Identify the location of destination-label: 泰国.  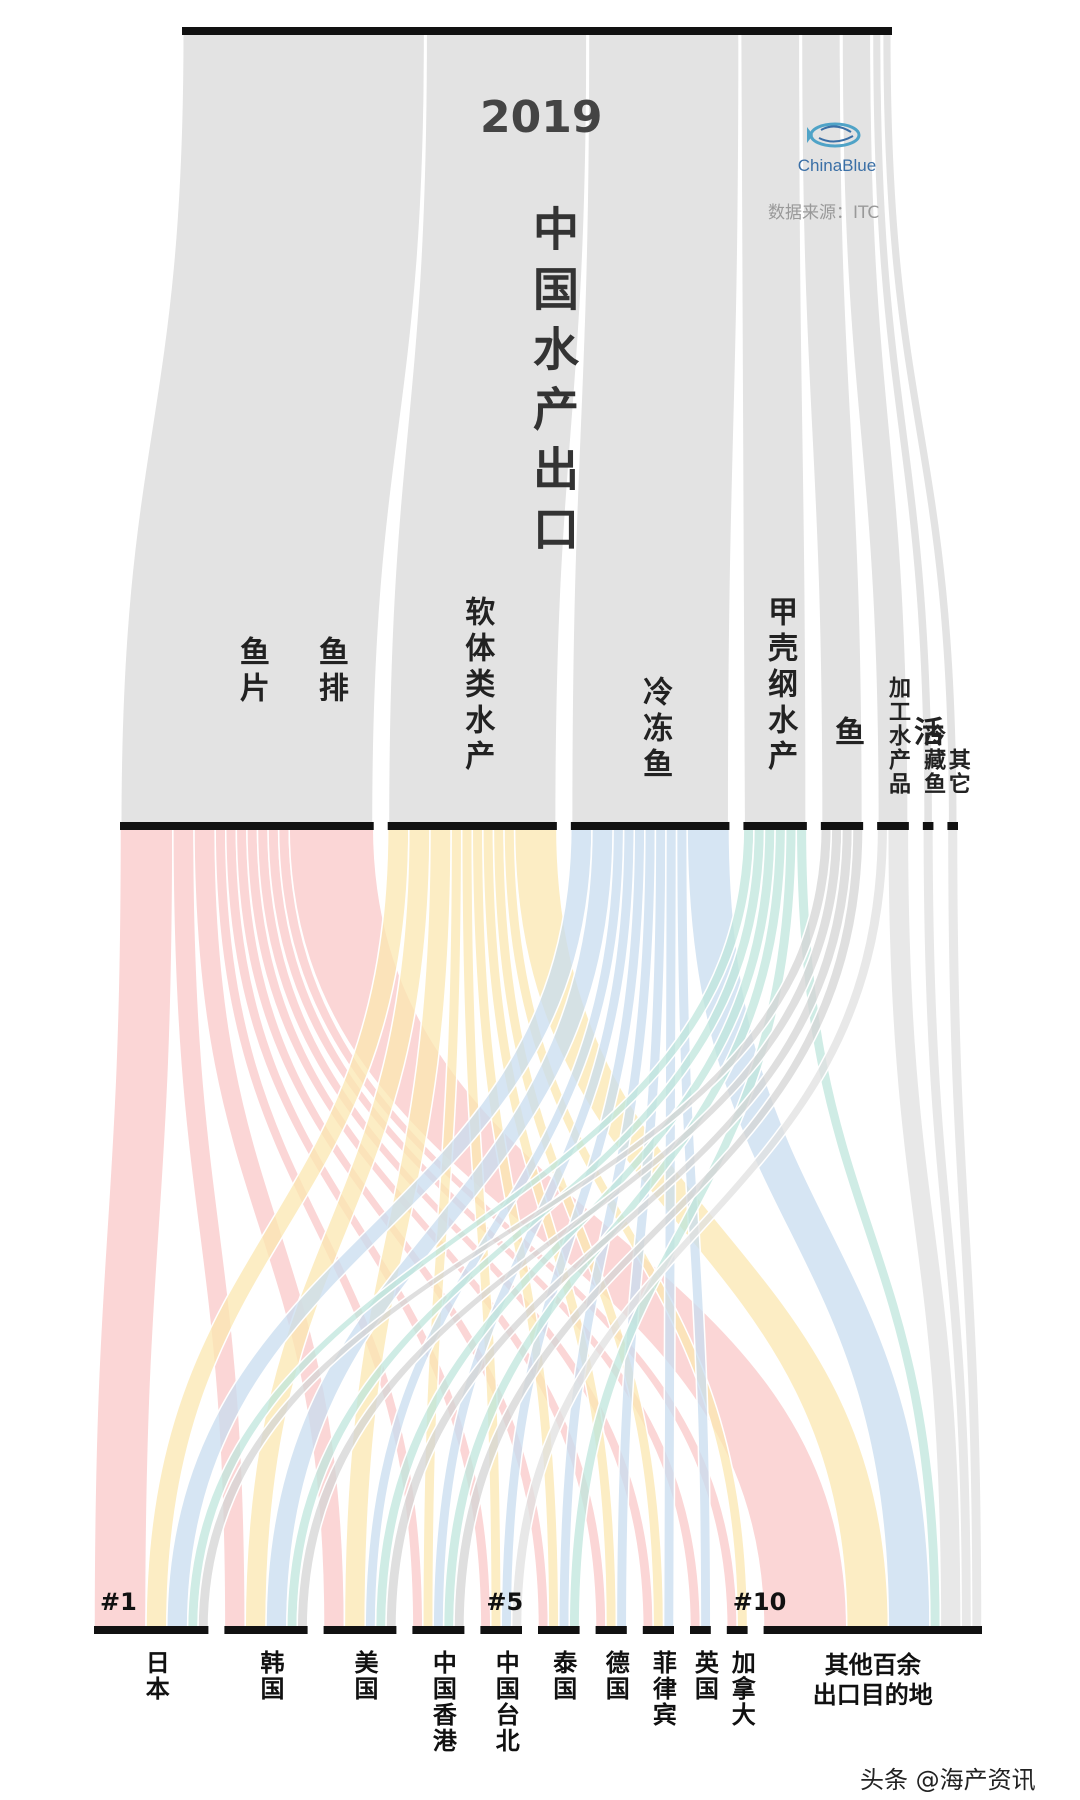
(562, 1676).